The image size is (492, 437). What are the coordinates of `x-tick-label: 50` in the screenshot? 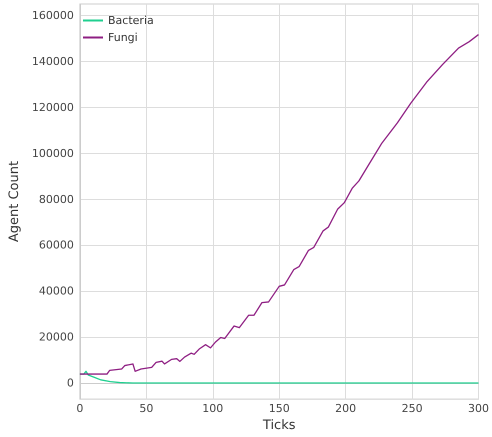 It's located at (146, 409).